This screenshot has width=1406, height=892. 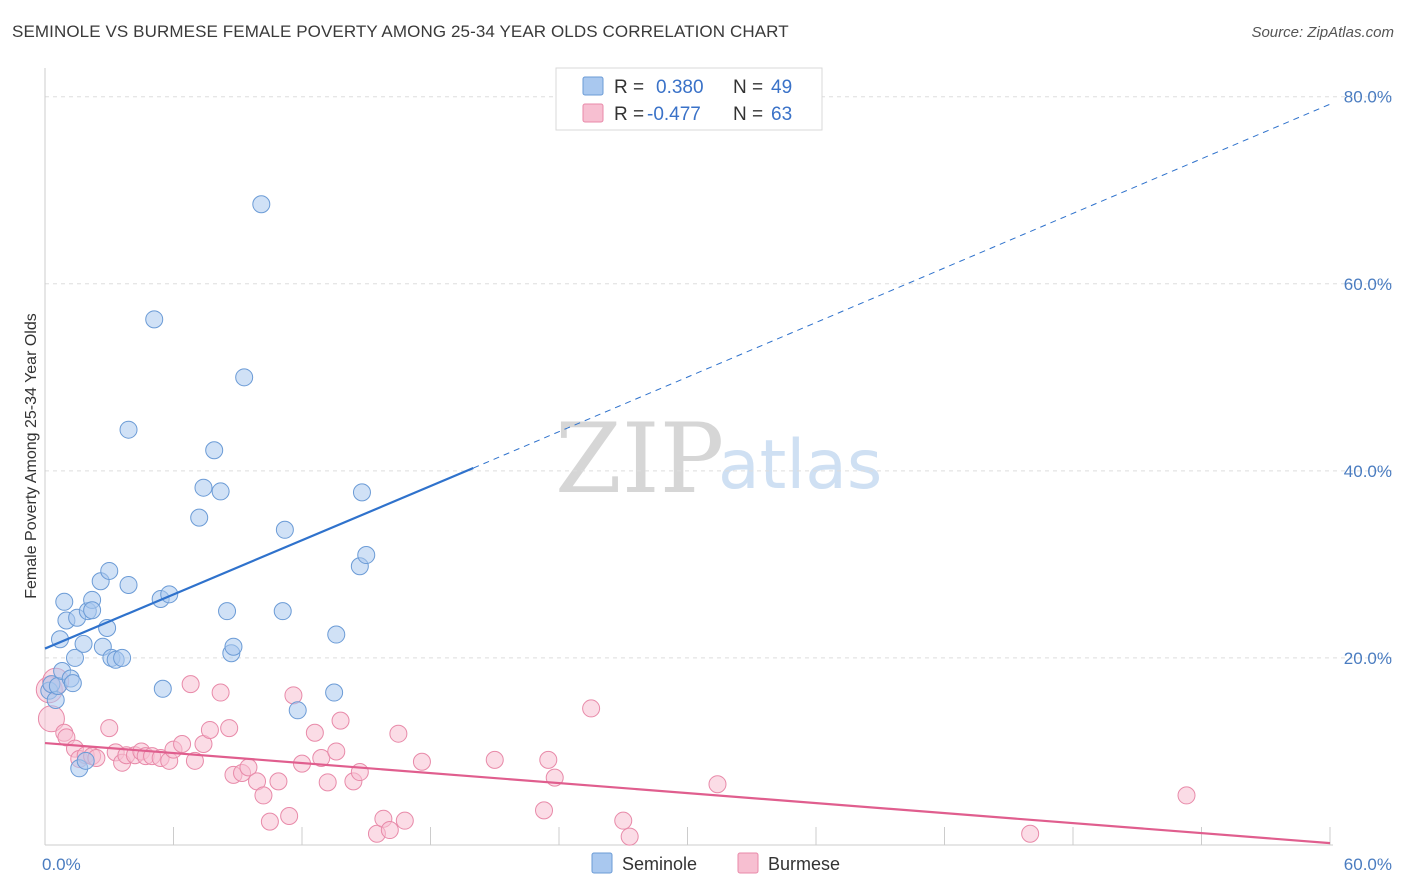 What do you see at coordinates (800, 465) in the screenshot?
I see `watermark-atlas: atlas` at bounding box center [800, 465].